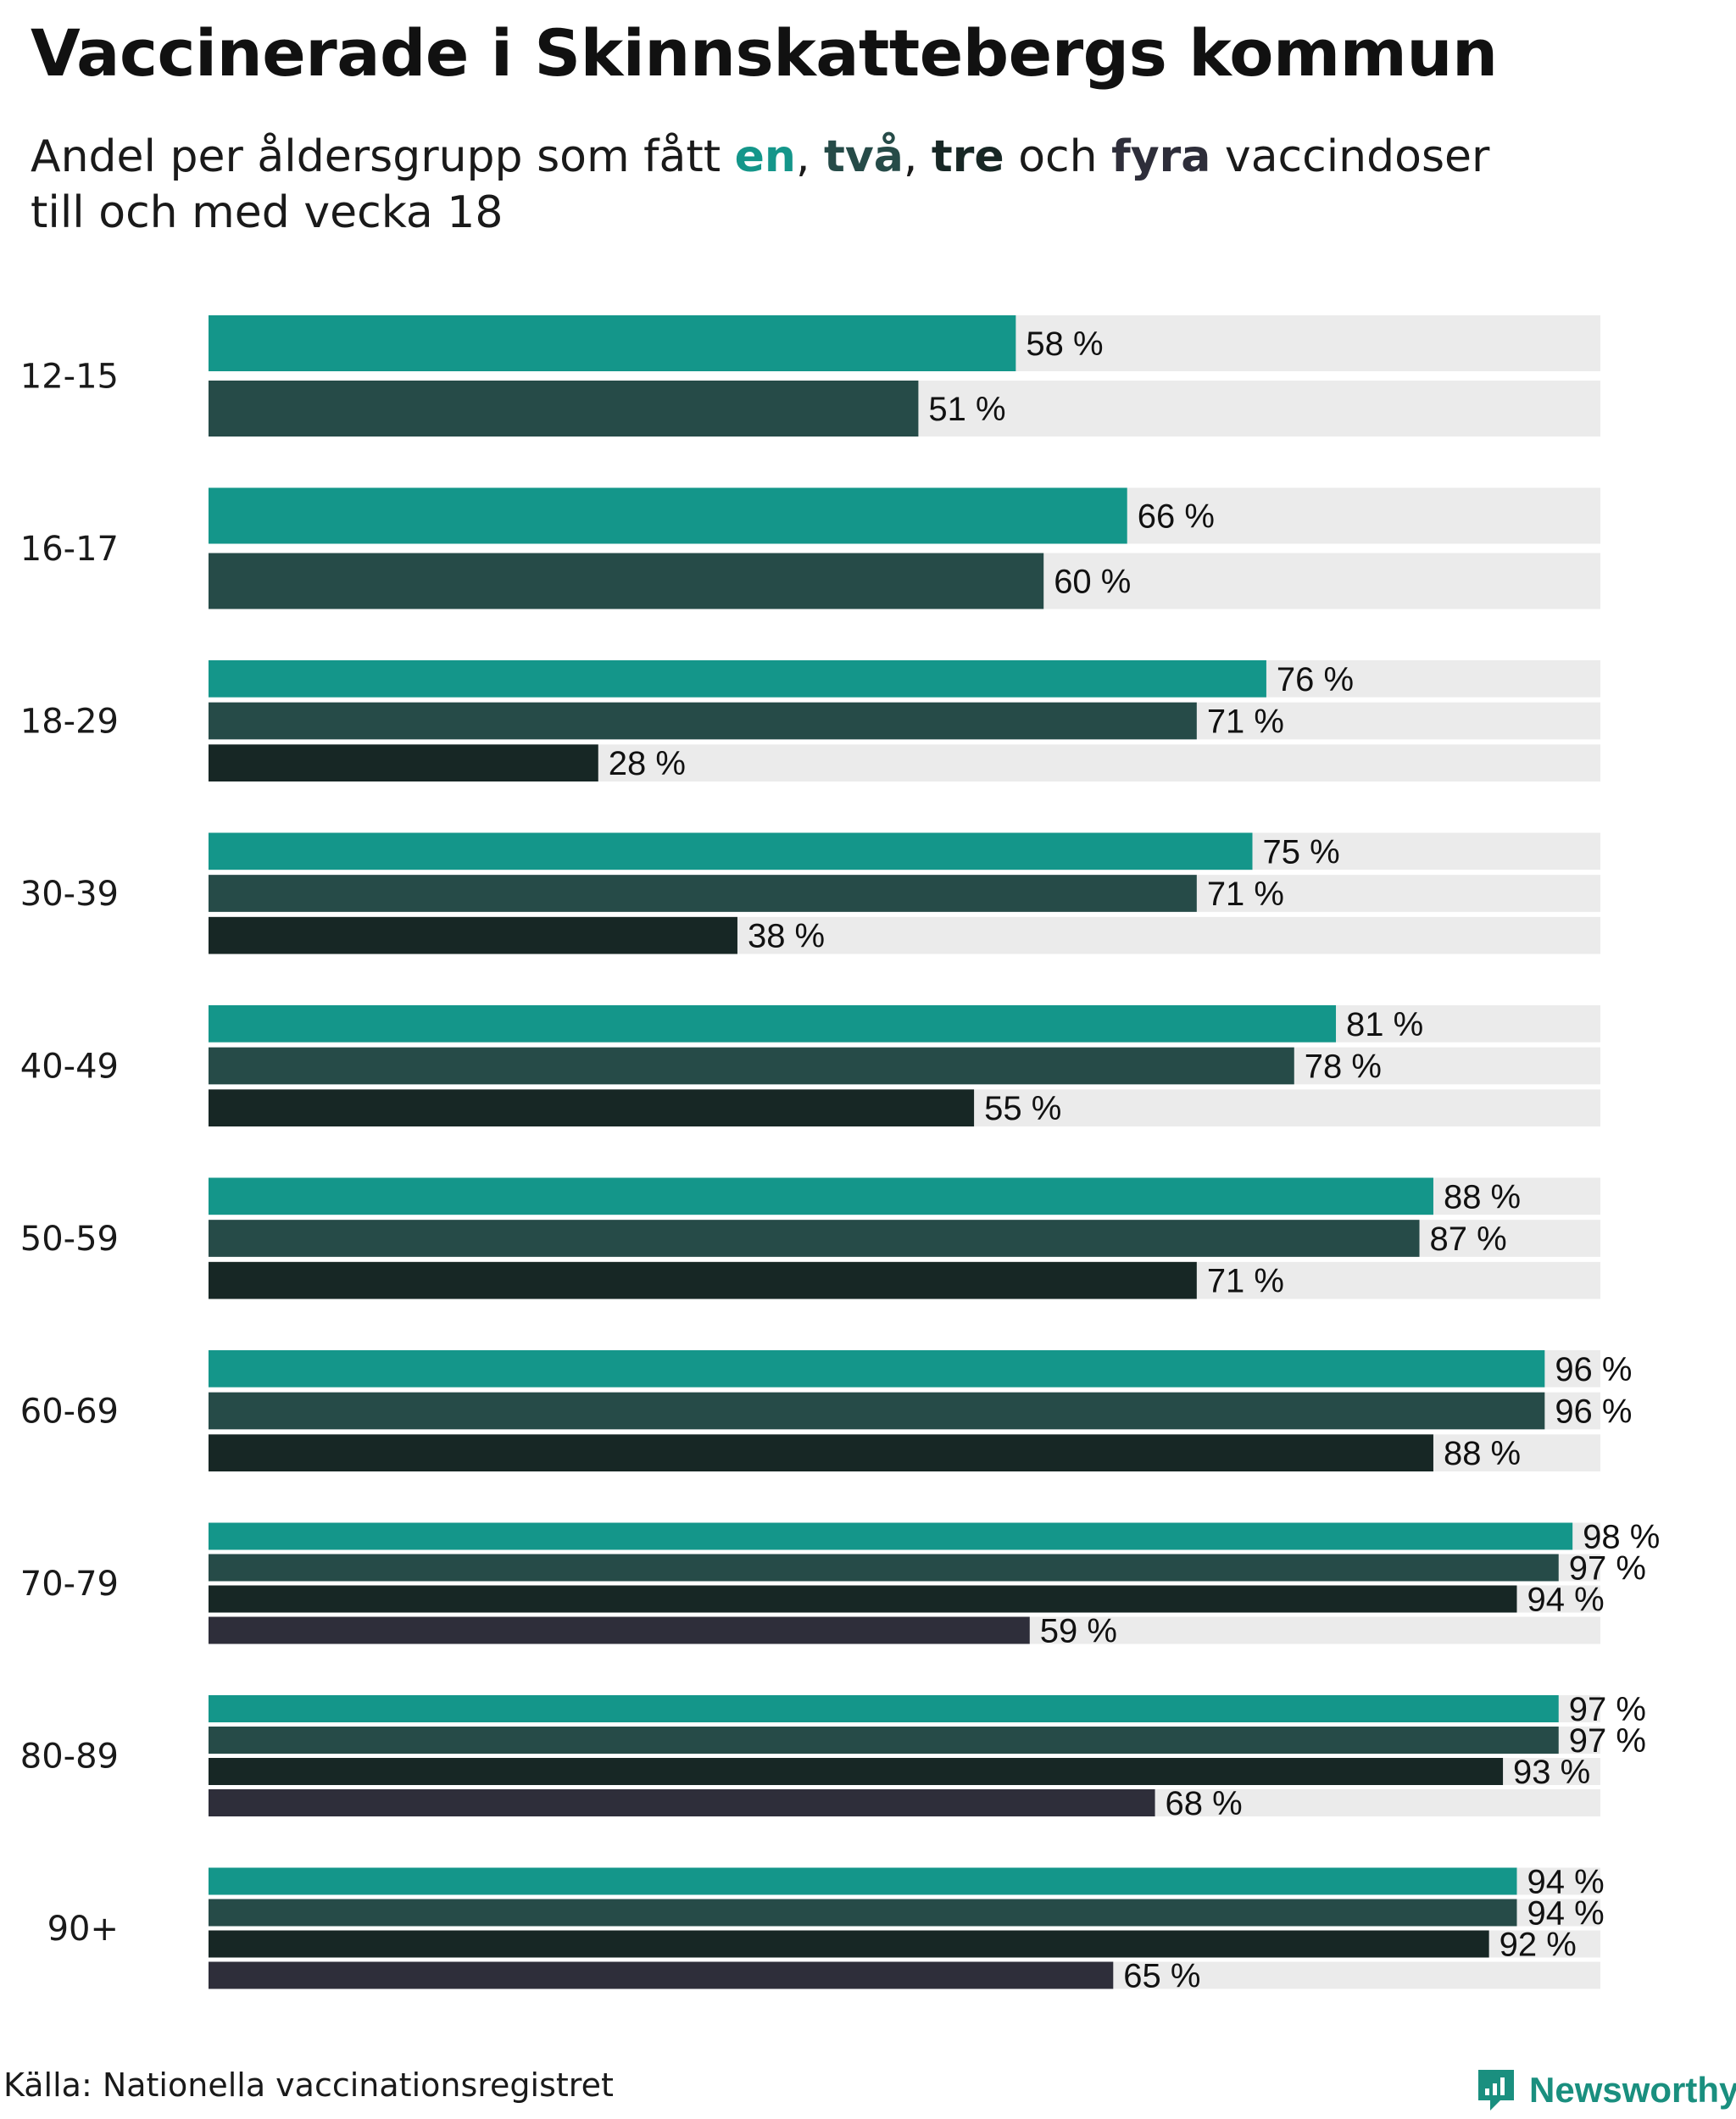 Image resolution: width=1736 pixels, height=2119 pixels. Describe the element at coordinates (69, 1585) in the screenshot. I see `category-label: 70-79` at that location.